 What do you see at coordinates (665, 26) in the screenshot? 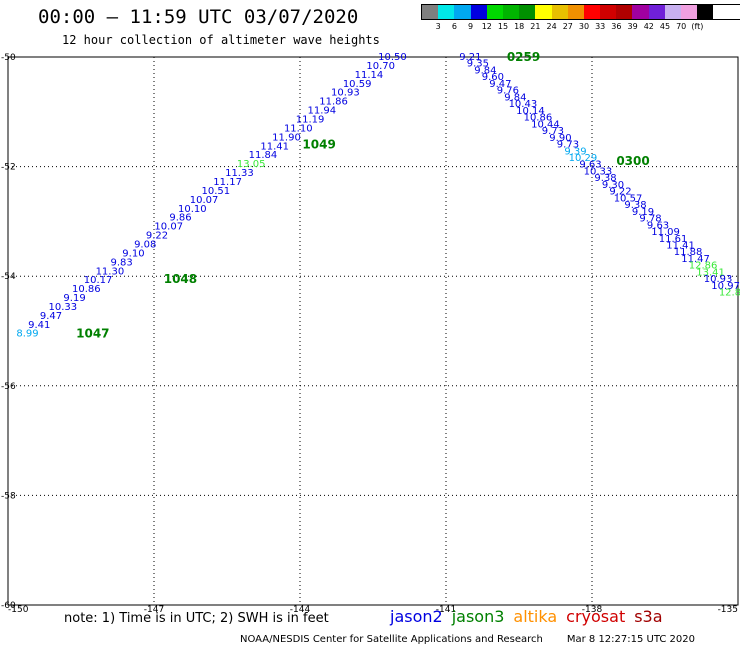
I see `legend-label: 45` at bounding box center [665, 26].